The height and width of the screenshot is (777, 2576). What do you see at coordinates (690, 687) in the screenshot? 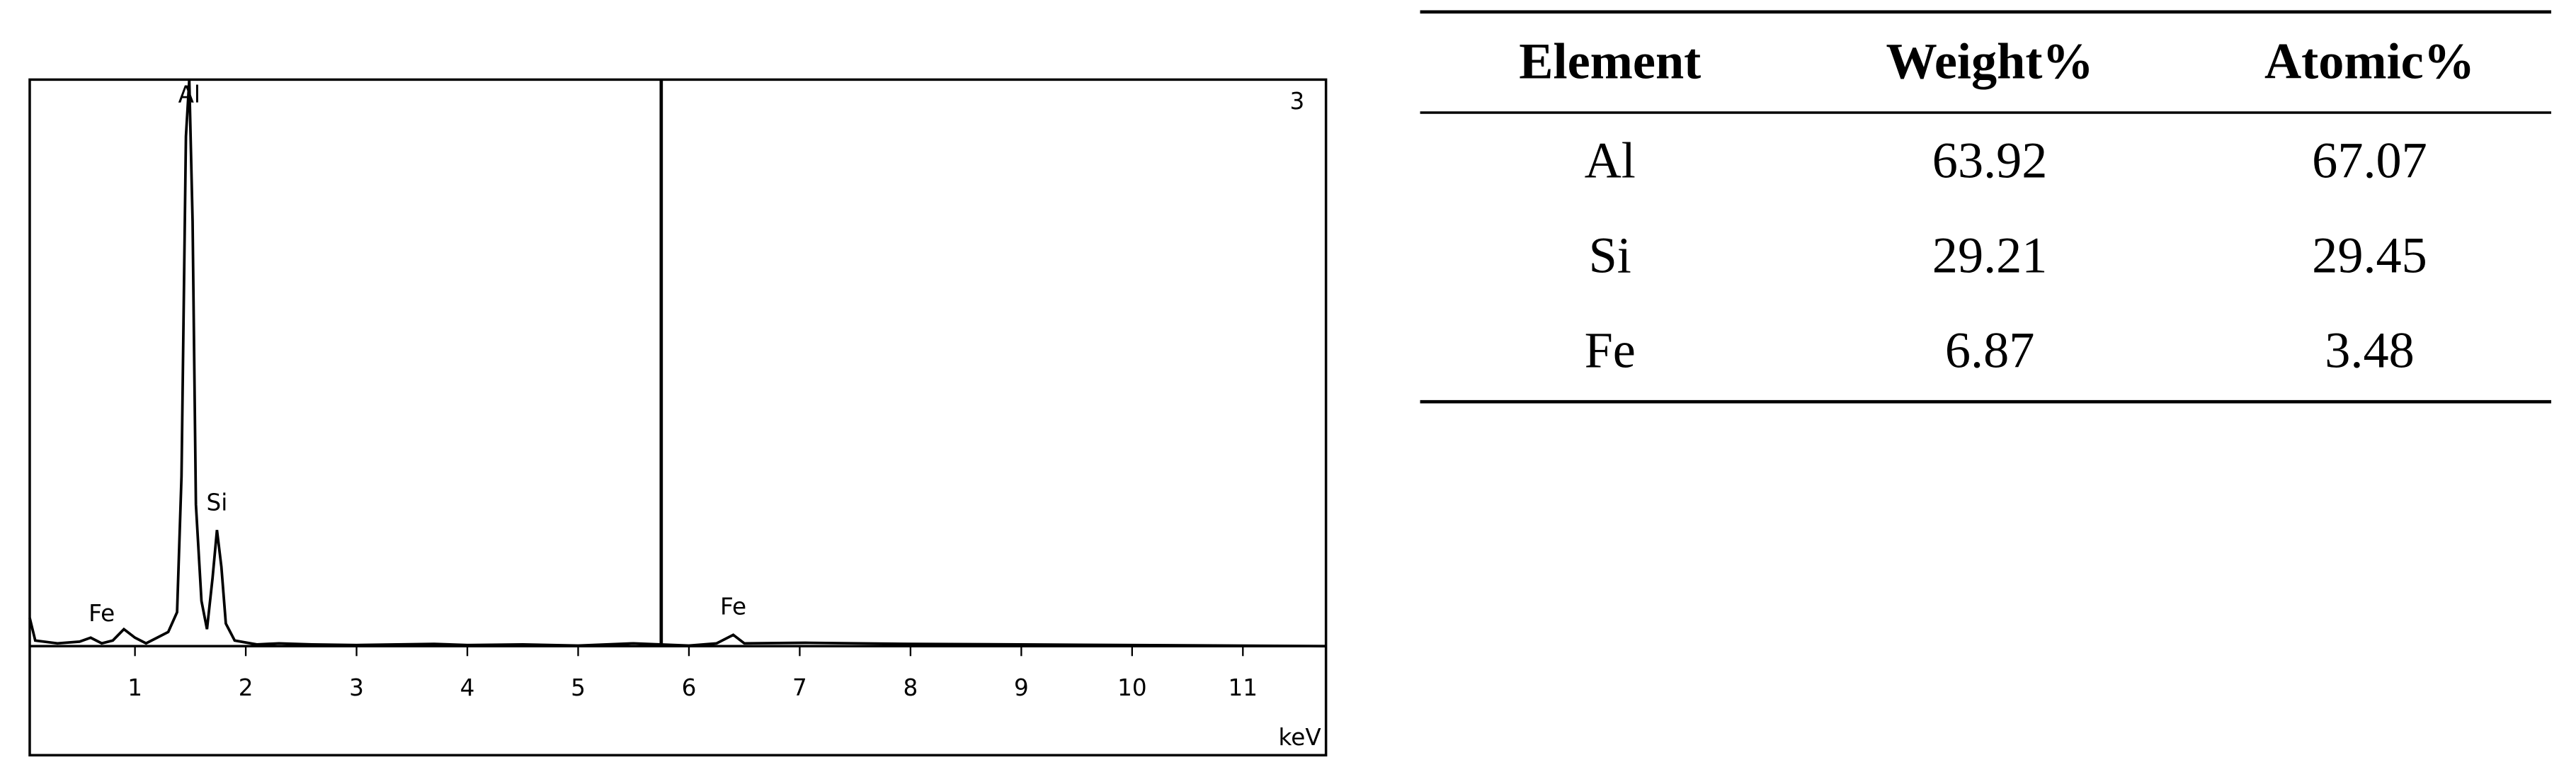
I see `x-tick-label: 6` at bounding box center [690, 687].